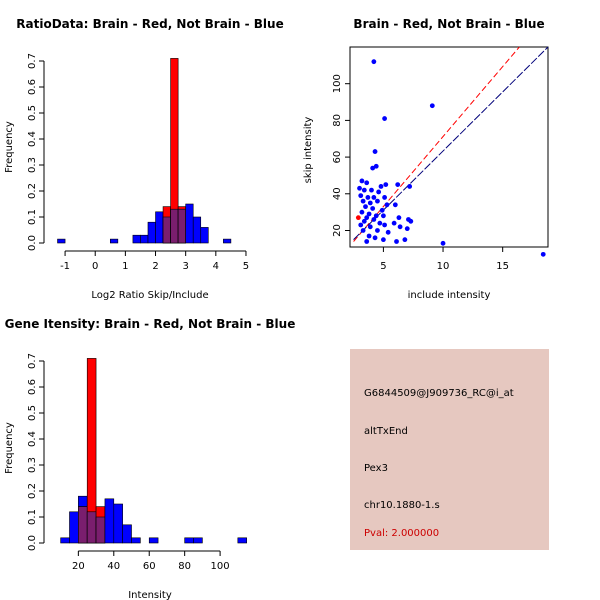 This screenshot has width=600, height=600. What do you see at coordinates (32, 465) in the screenshot?
I see `intensity-histogram-y-tick-label: 0.3` at bounding box center [32, 465].